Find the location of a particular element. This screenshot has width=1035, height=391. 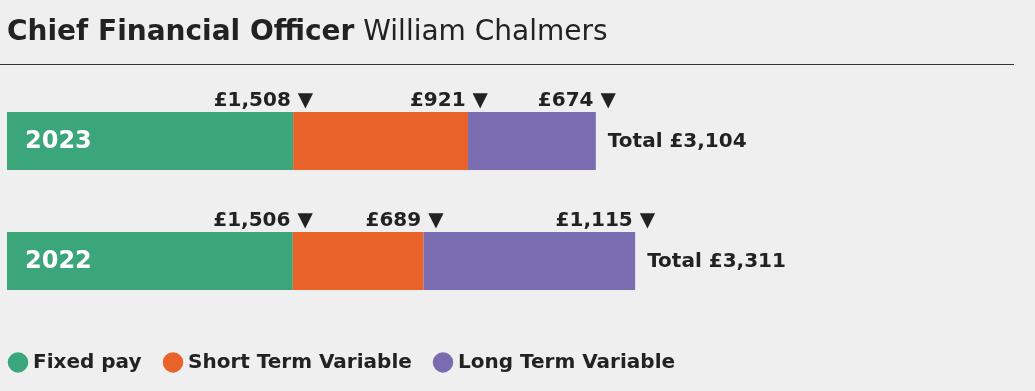

legend-label: Short Term Variable is located at coordinates (300, 361).